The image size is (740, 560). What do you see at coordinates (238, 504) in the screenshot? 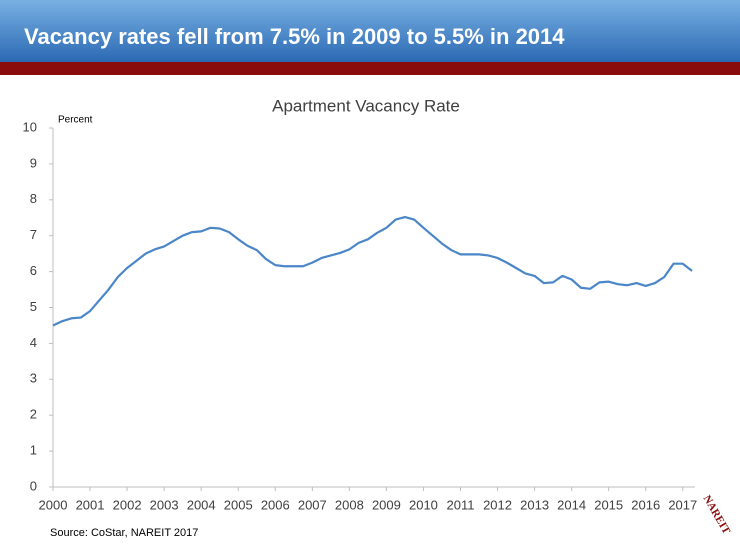
I see `x-tick-label: 2005` at bounding box center [238, 504].